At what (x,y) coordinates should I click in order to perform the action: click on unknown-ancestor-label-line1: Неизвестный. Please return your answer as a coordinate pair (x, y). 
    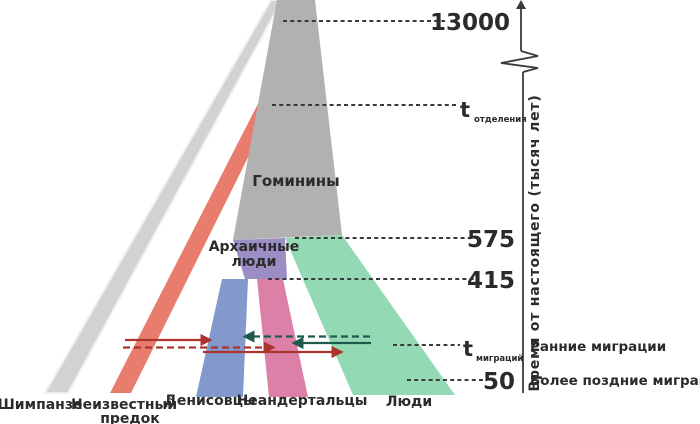
    Looking at the image, I should click on (124, 405).